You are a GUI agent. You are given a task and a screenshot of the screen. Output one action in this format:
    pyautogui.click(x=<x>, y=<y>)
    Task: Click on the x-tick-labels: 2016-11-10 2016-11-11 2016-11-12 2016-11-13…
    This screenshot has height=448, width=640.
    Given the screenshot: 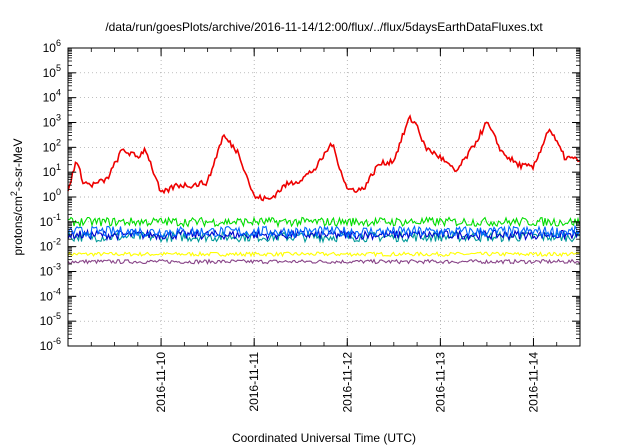 What is the action you would take?
    pyautogui.click(x=347, y=382)
    